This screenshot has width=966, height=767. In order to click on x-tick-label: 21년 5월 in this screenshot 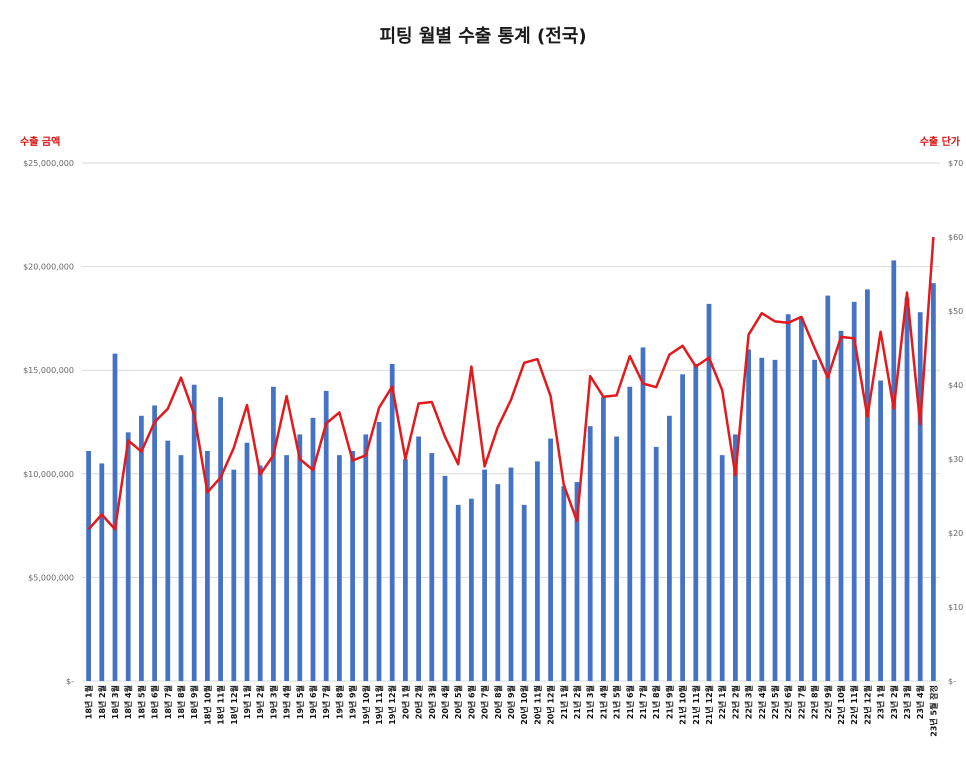, I will do `click(617, 702)`.